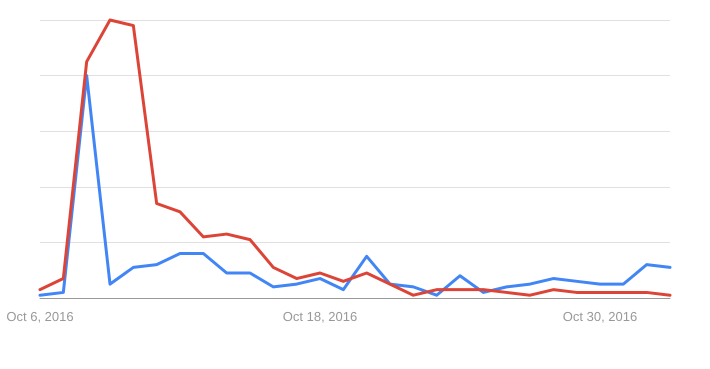  I want to click on x-tick-label: Oct 6, 2016, so click(40, 316).